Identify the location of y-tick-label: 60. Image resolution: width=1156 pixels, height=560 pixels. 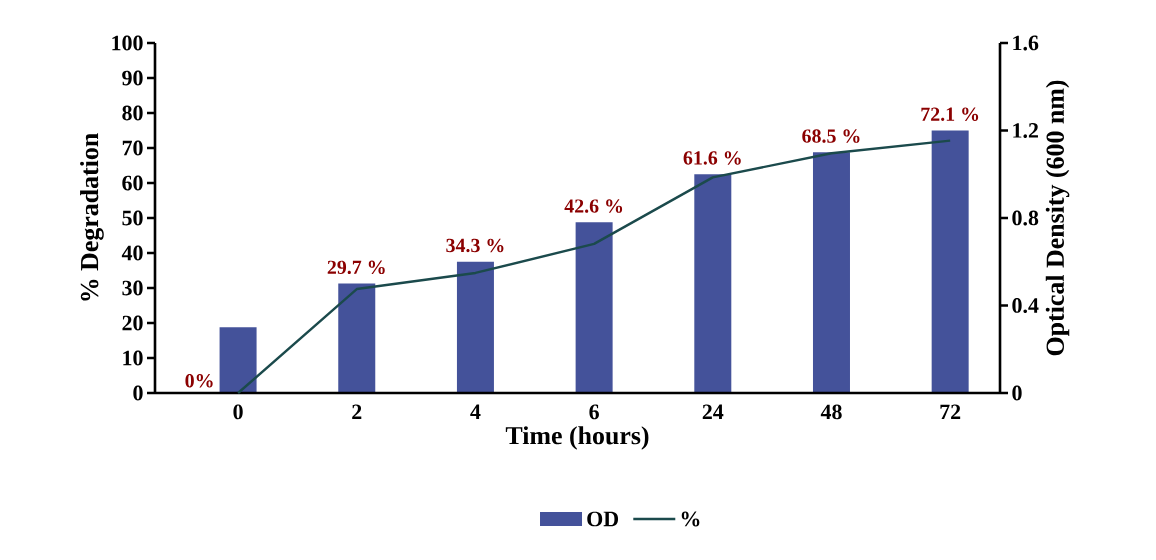
(132, 183).